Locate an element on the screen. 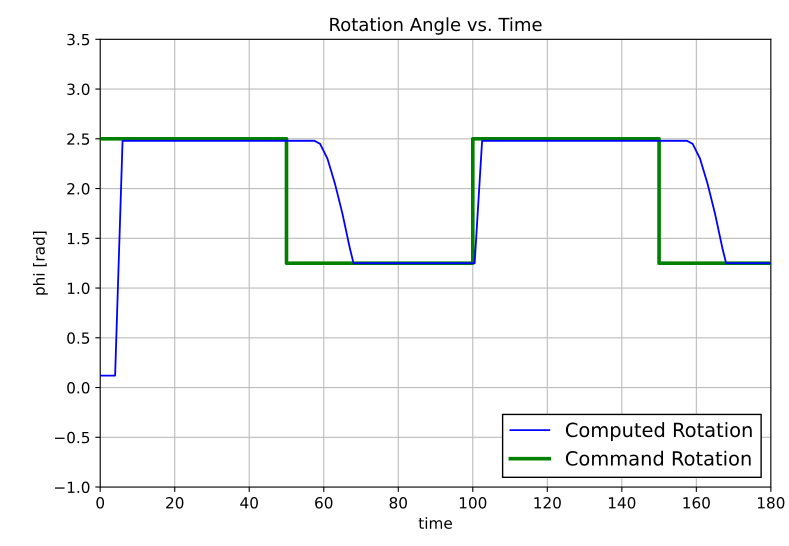 Image resolution: width=789 pixels, height=546 pixels. y-tick-label: 0.0 is located at coordinates (78, 388).